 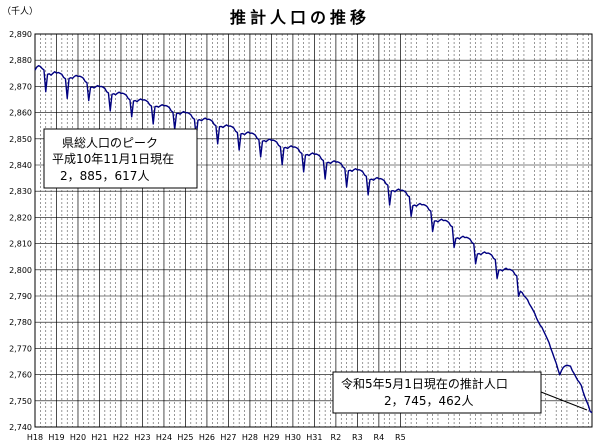 I want to click on y-tick-label: 2,750, so click(x=20, y=401).